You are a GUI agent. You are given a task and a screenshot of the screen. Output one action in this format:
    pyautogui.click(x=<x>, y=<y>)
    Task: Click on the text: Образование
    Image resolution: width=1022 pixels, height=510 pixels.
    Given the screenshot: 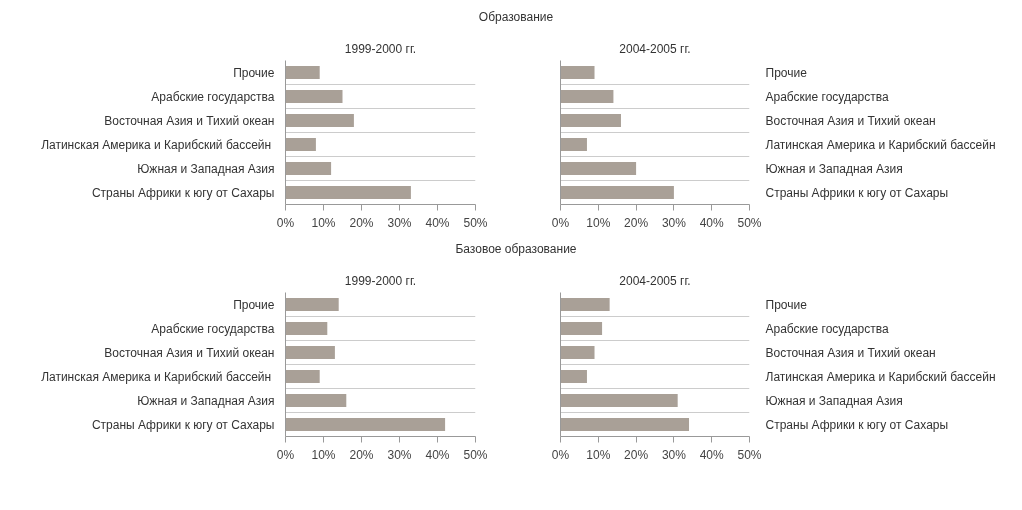 What is the action you would take?
    pyautogui.click(x=516, y=17)
    